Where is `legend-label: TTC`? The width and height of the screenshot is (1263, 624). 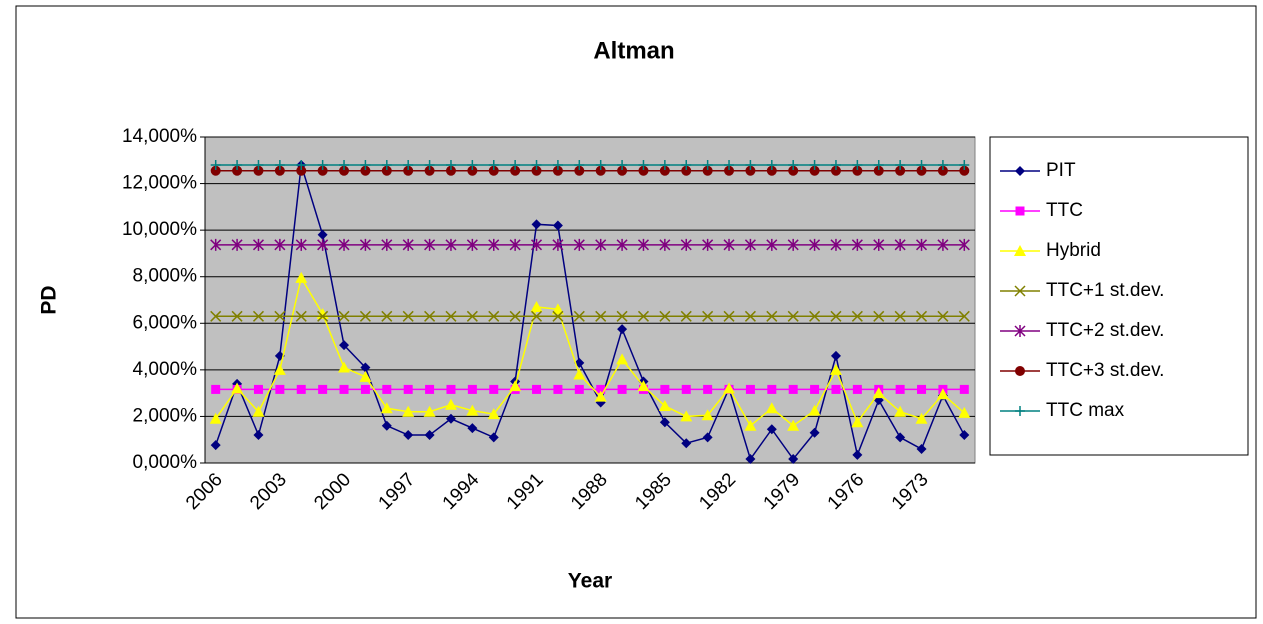
legend-label: TTC is located at coordinates (1064, 210).